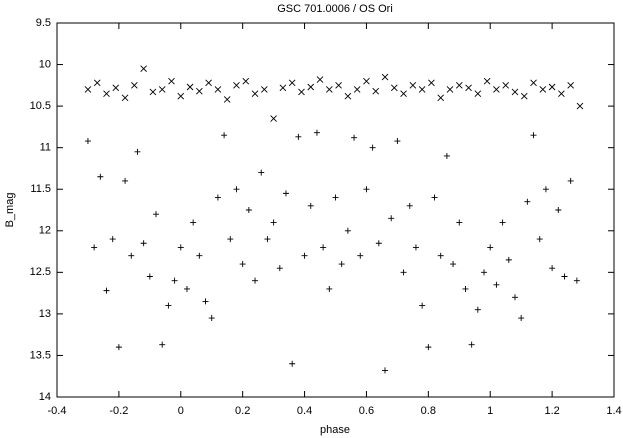  Describe the element at coordinates (43, 23) in the screenshot. I see `y-tick-label: 9.5` at that location.